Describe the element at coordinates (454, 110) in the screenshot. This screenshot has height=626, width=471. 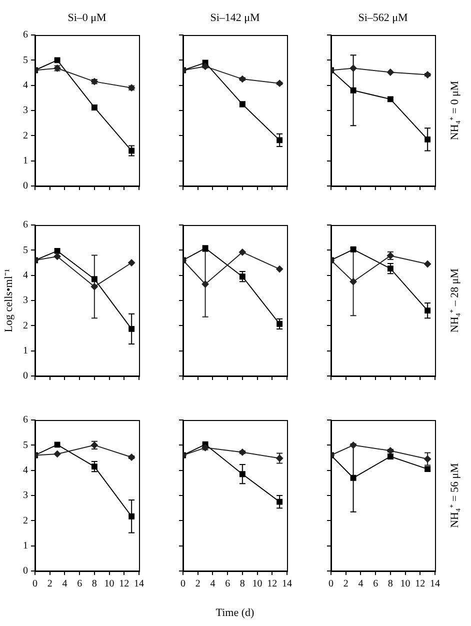
I see `text: NH₄⁺ = 0 μM` at that location.